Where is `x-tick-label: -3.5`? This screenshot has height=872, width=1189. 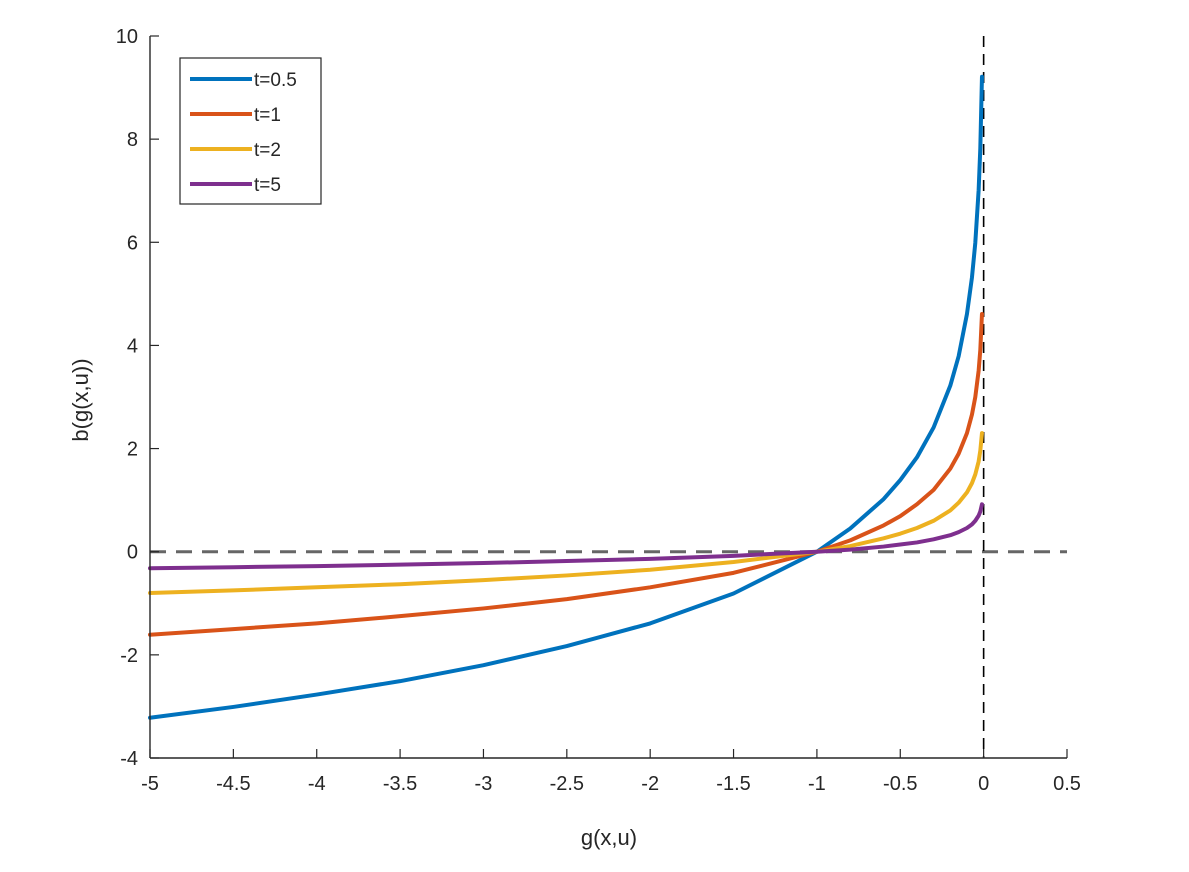 x-tick-label: -3.5 is located at coordinates (400, 784).